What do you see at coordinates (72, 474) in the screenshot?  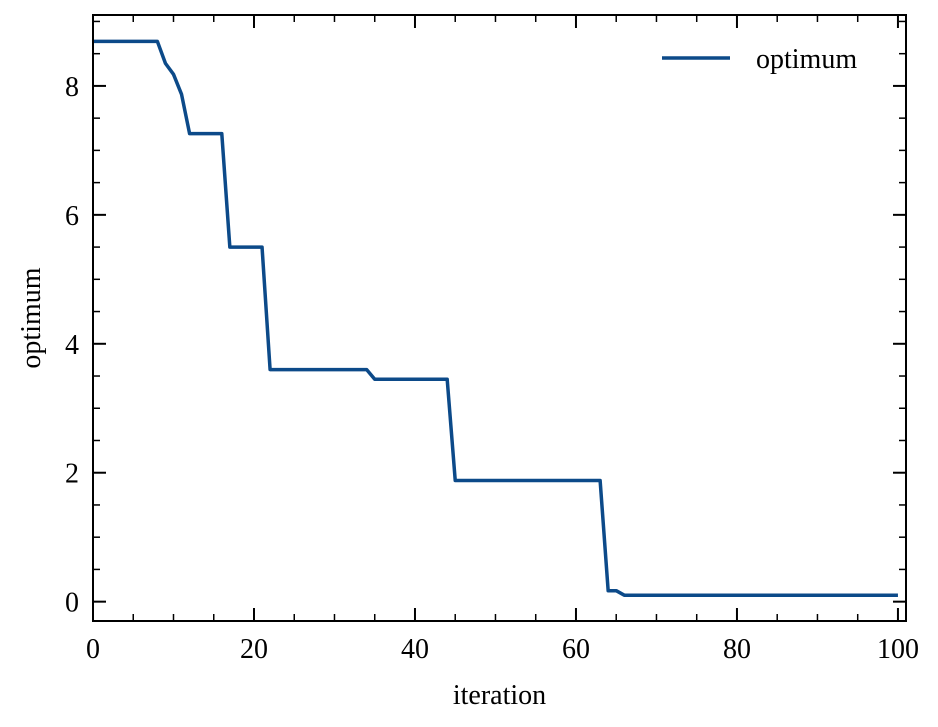 I see `y-tick-label: 2` at bounding box center [72, 474].